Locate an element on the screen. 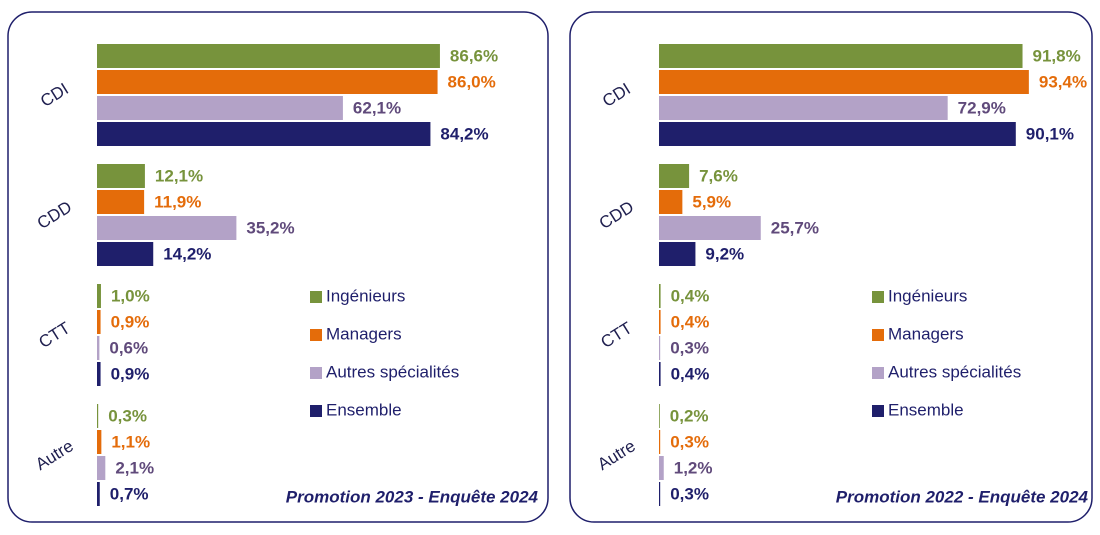 The image size is (1100, 535). value-label: 25,7% is located at coordinates (795, 227).